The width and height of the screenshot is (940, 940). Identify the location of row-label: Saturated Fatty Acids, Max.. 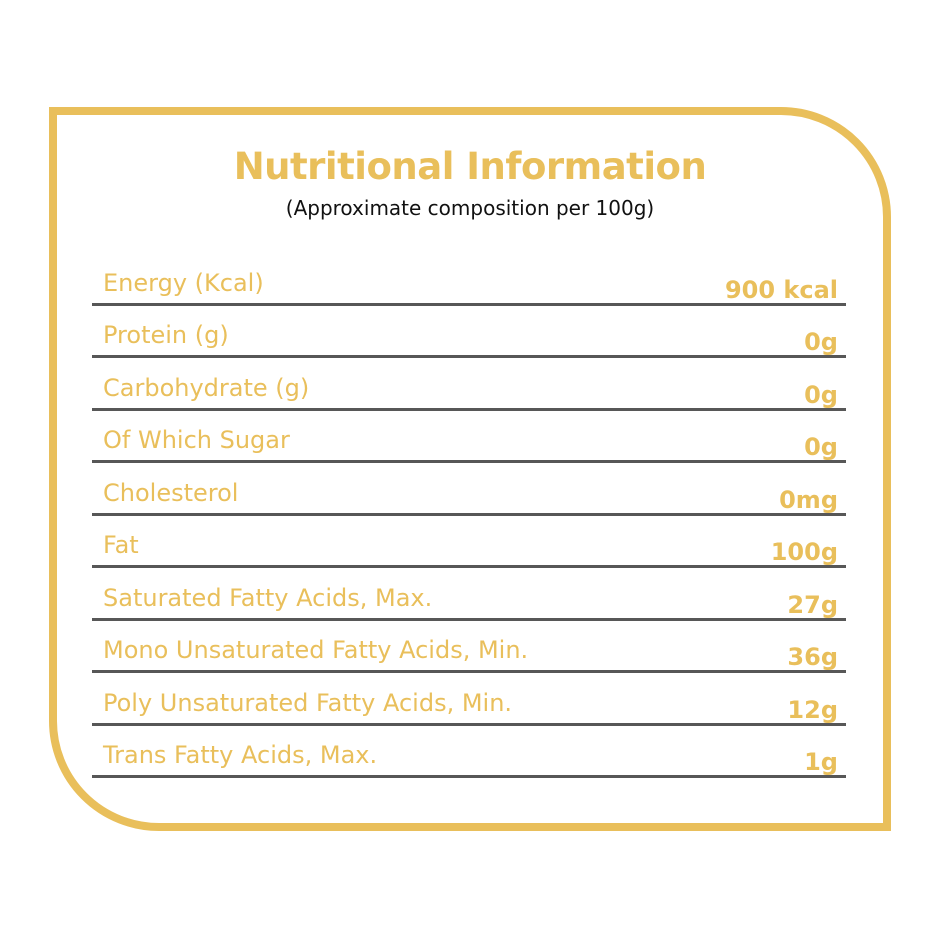
(268, 597).